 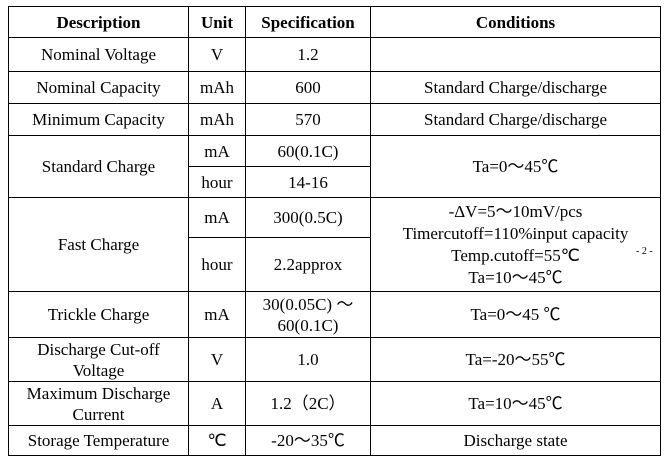 What do you see at coordinates (515, 54) in the screenshot?
I see `cell` at bounding box center [515, 54].